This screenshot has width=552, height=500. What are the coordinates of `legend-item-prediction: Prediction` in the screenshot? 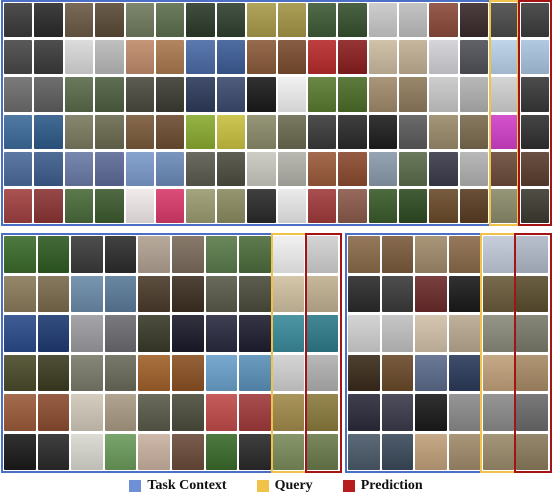 It's located at (382, 486).